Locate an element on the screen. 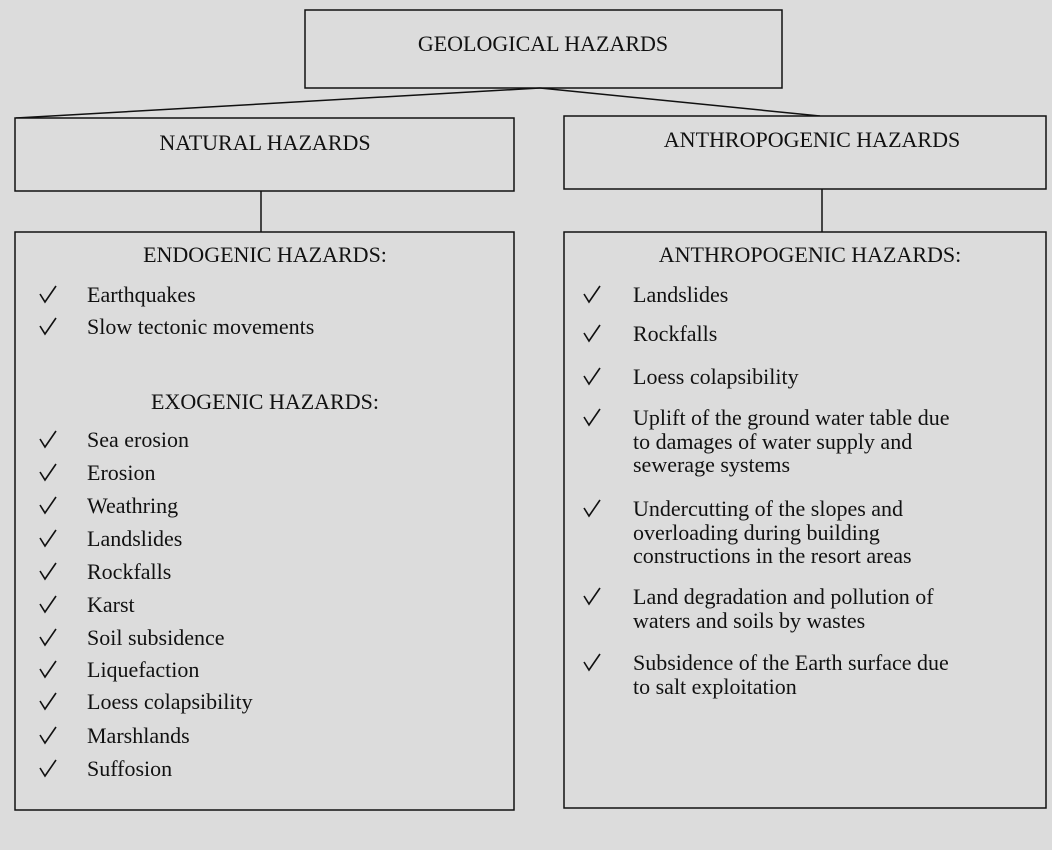 The image size is (1052, 850). item-text: Earthquakes is located at coordinates (141, 294).